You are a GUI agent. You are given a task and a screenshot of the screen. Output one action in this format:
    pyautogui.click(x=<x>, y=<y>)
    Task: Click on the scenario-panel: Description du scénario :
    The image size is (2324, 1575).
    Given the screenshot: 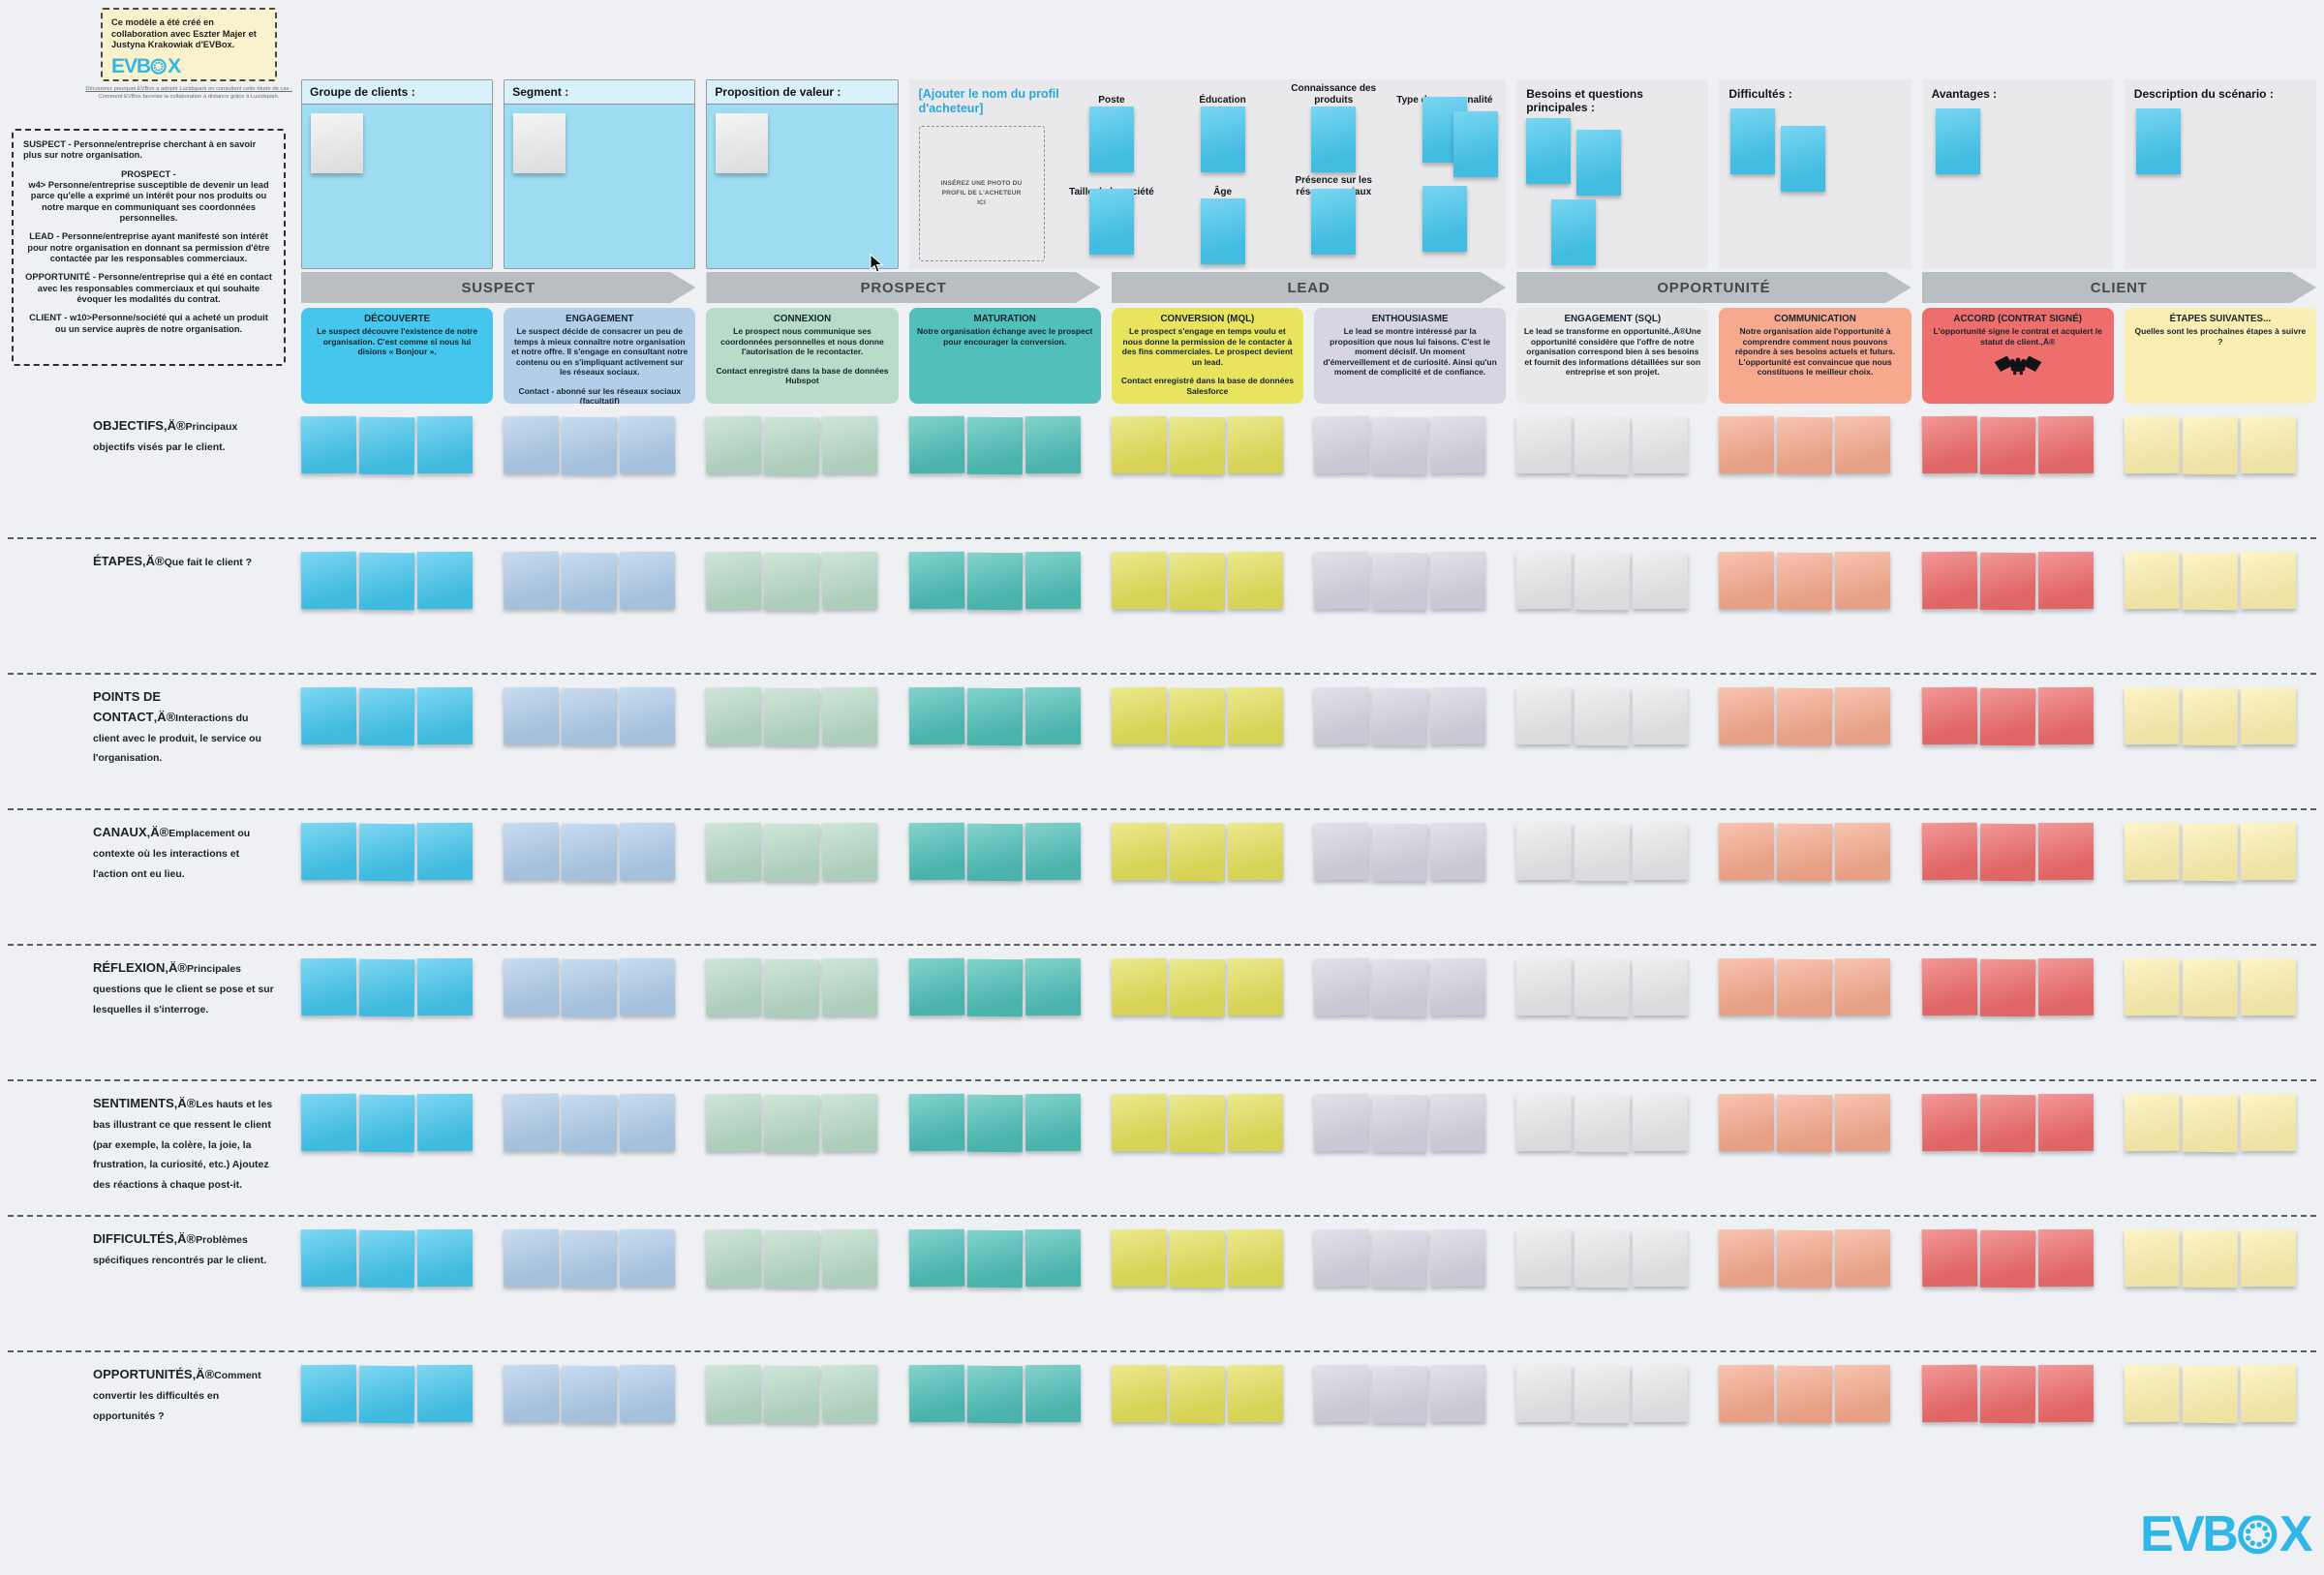 What is the action you would take?
    pyautogui.click(x=2220, y=174)
    